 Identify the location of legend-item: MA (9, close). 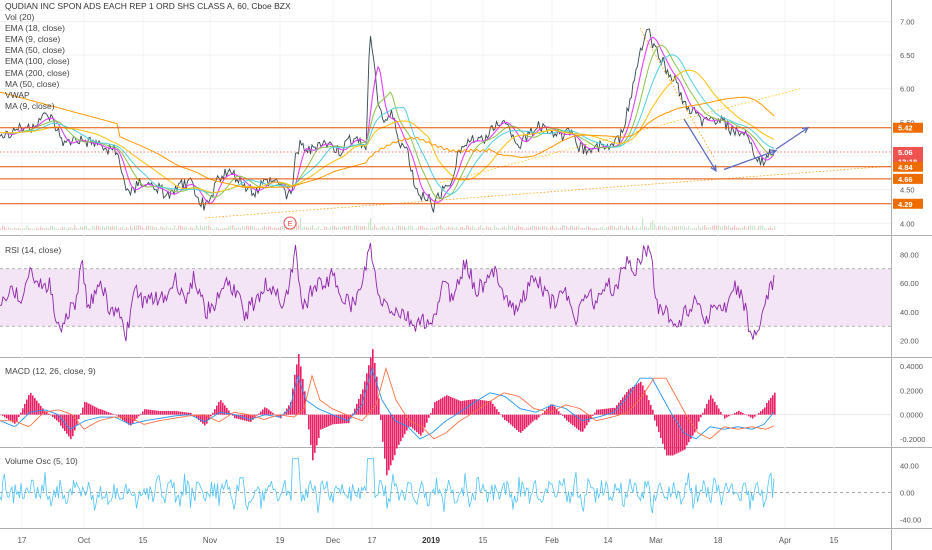
(30, 105).